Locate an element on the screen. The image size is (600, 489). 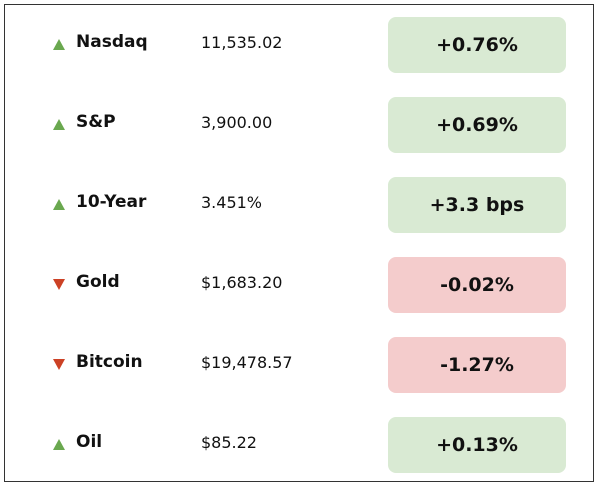
asset-change: -0.02% is located at coordinates (477, 285).